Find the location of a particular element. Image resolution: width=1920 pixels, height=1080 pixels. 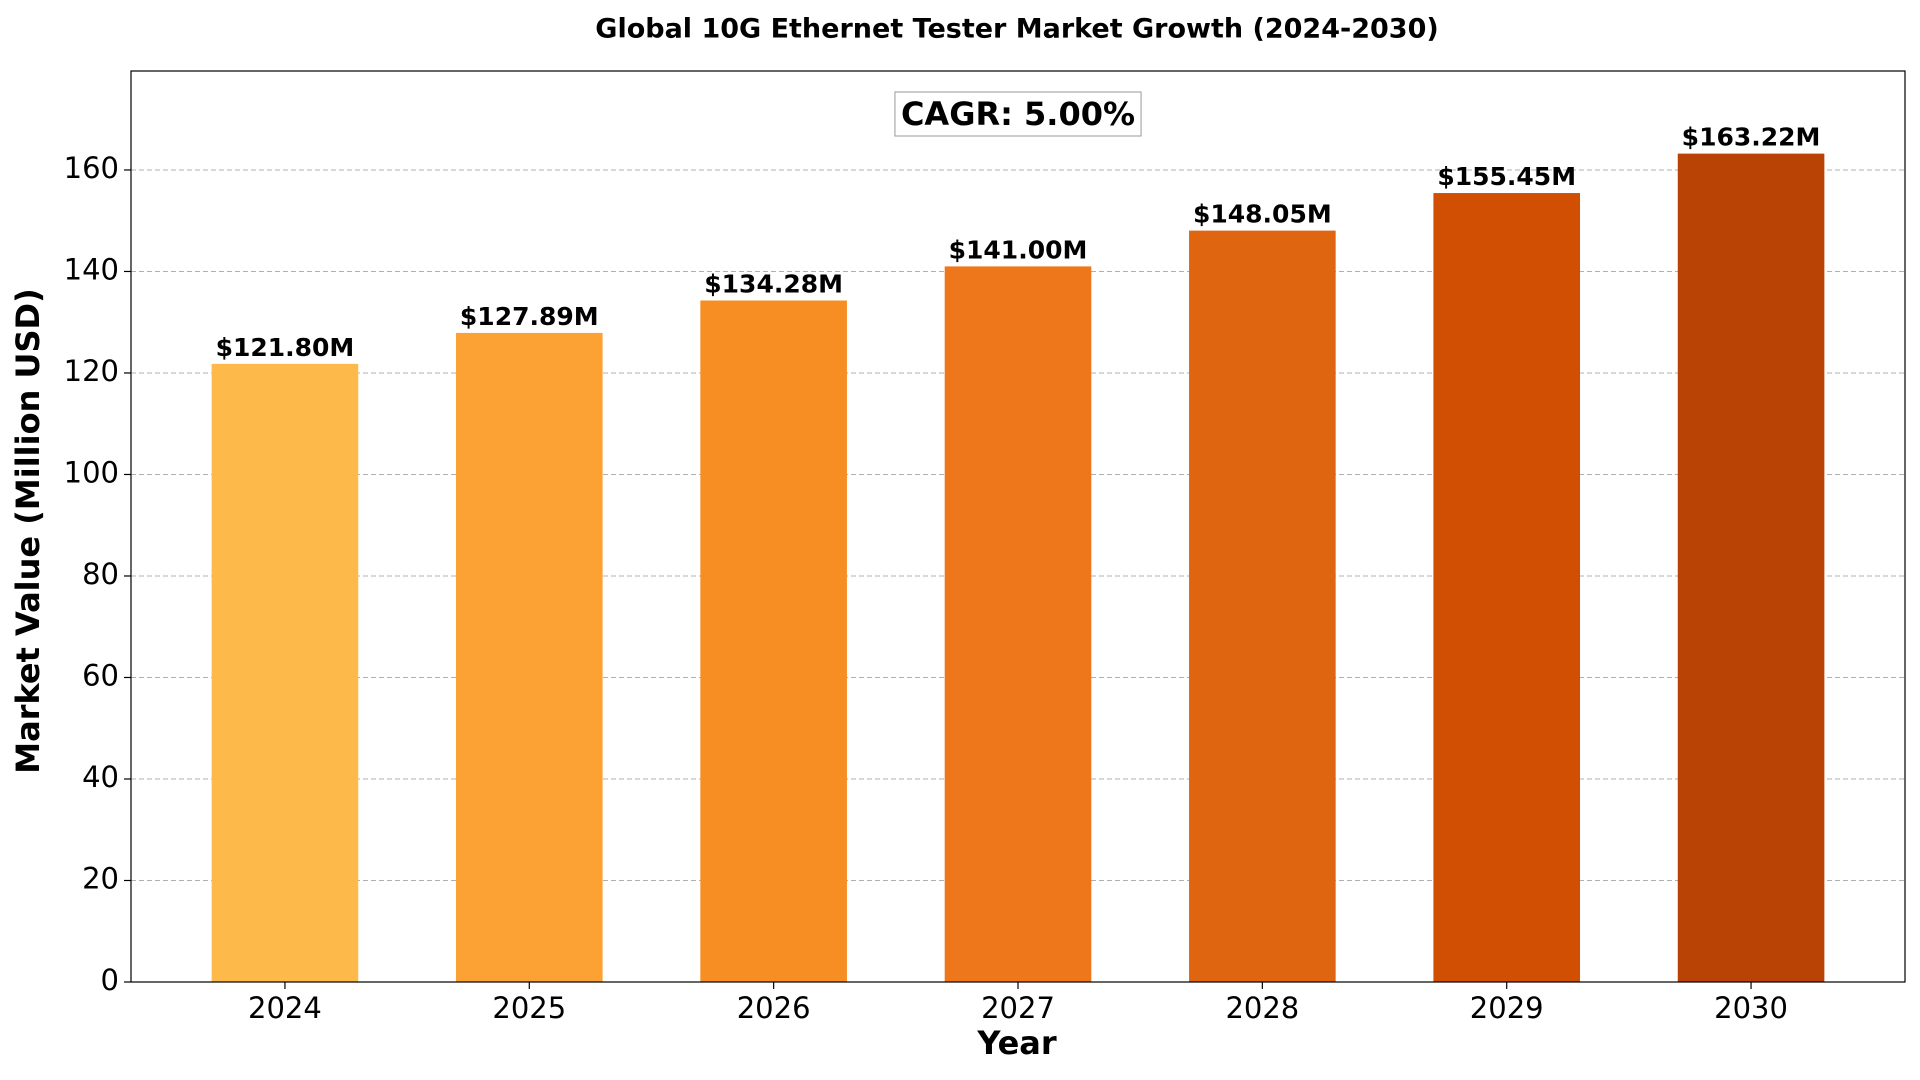

y-tick-label: 60 is located at coordinates (100, 675).